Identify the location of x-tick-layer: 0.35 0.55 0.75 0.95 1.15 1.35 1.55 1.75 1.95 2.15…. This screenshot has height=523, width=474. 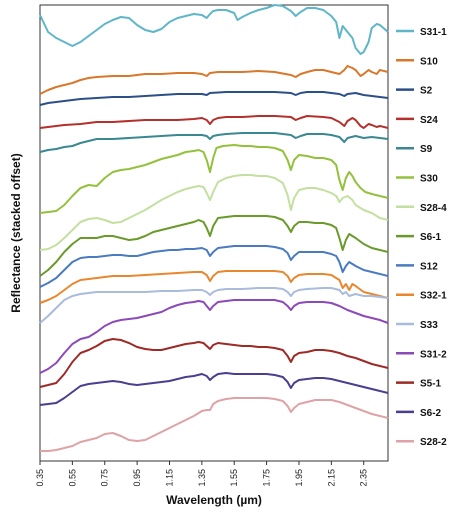
(202, 474).